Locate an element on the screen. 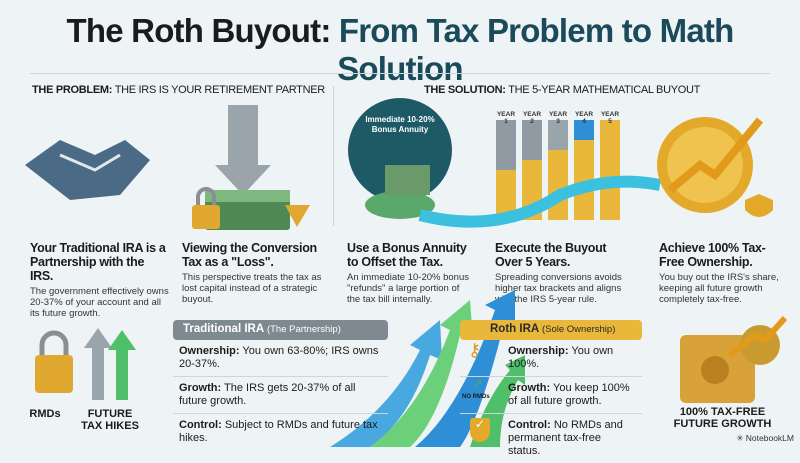 The image size is (800, 463). bar-chart-icon is located at coordinates (558, 170).